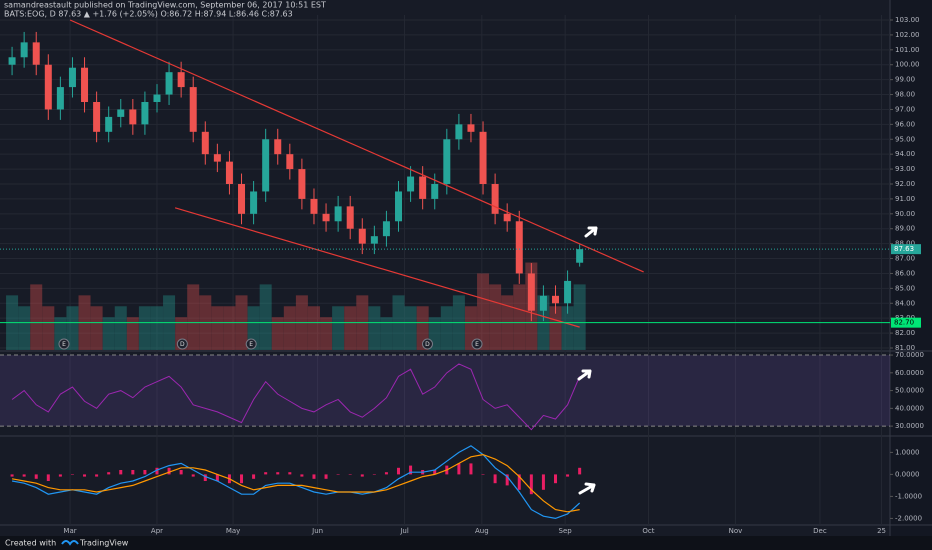 Image resolution: width=932 pixels, height=550 pixels. Describe the element at coordinates (909, 373) in the screenshot. I see `y-tick-label: 60.0000` at that location.